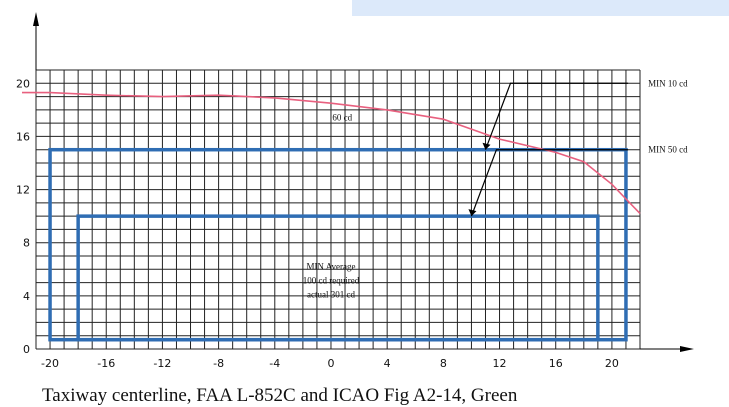  I want to click on x-tick-labels: -20 -16 -12 -8 -4 0 4 8 12 16 20, so click(330, 363).